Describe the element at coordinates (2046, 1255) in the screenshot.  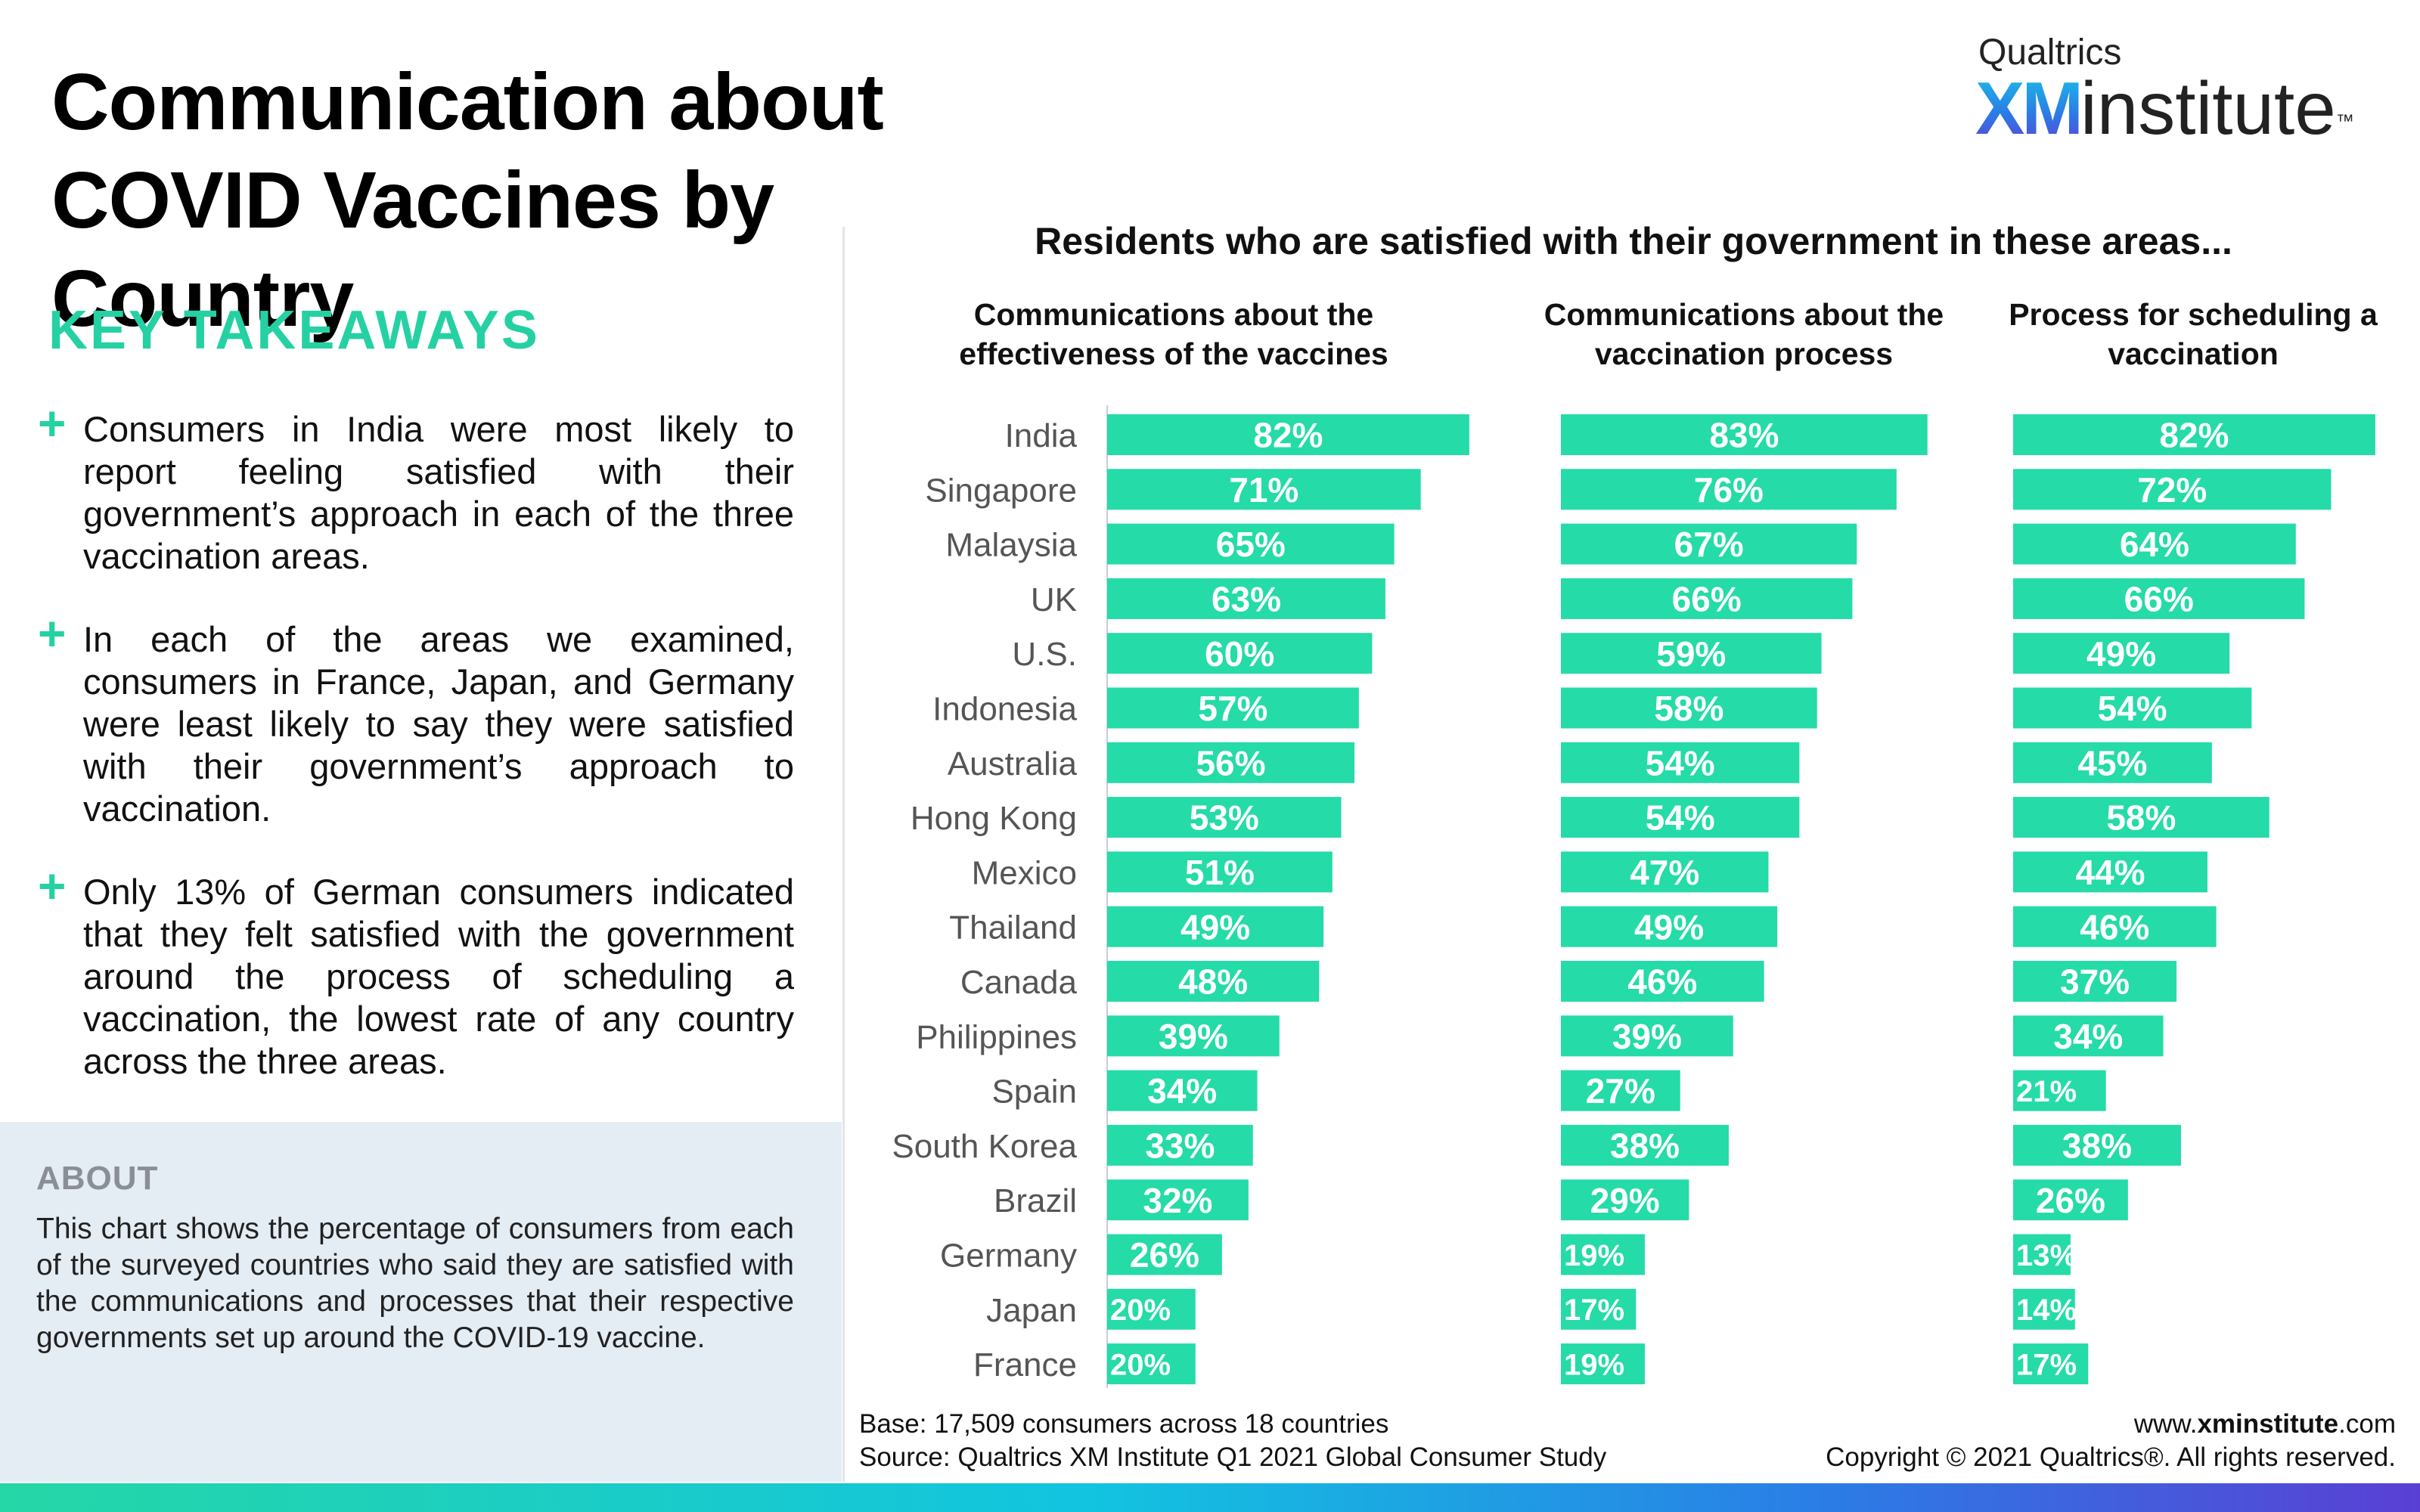
I see `data-label: 13%` at that location.